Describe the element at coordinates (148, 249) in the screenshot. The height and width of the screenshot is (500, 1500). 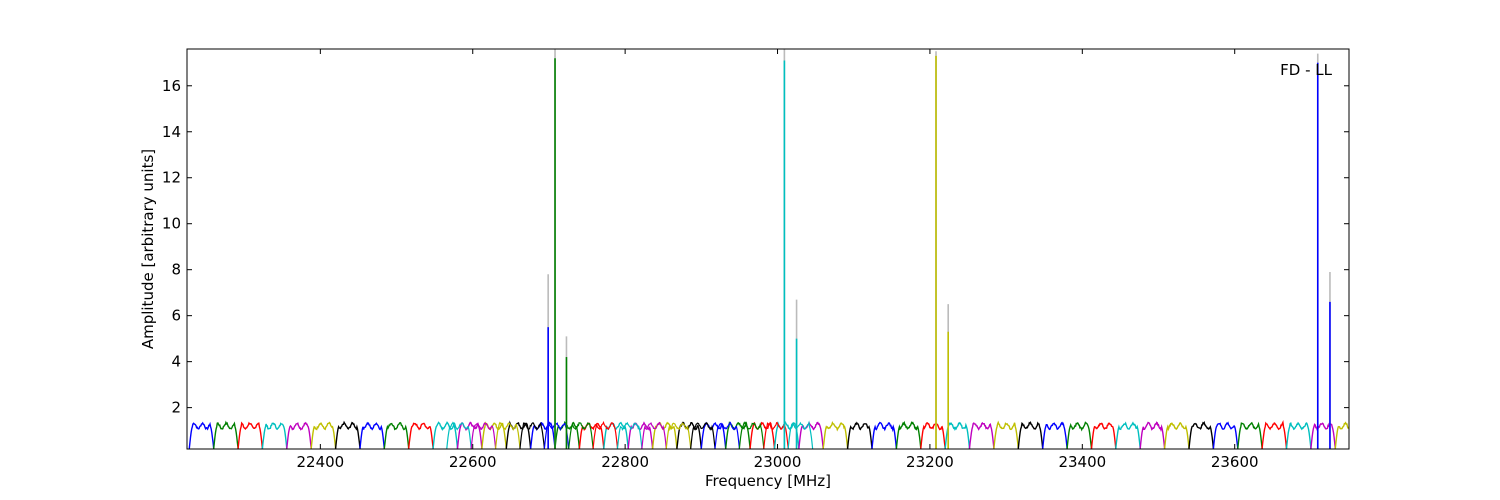
I see `y-axis-label: Amplitude [arbitrary units]` at that location.